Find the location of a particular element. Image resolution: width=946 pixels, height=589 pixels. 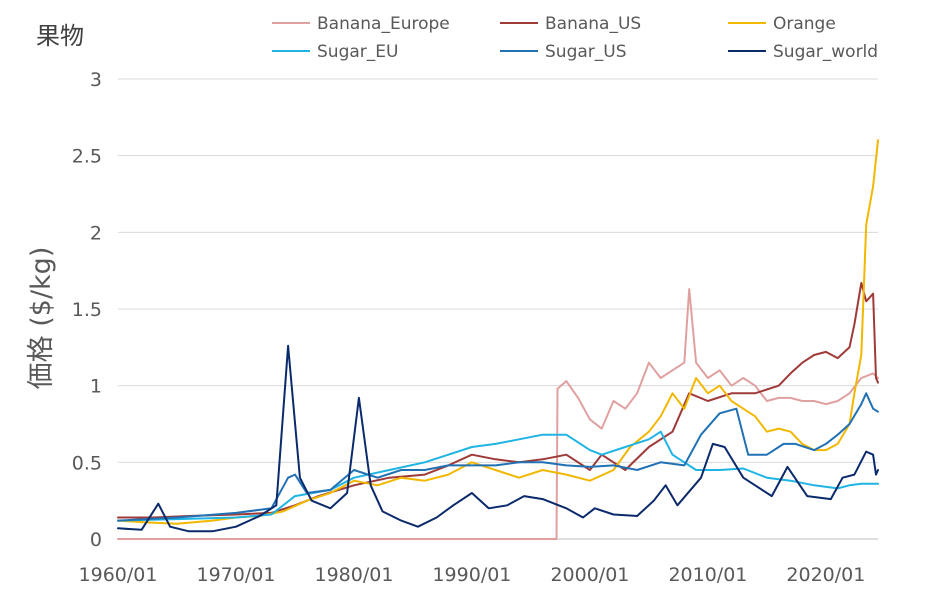

y-tick-label: 0 is located at coordinates (96, 540).